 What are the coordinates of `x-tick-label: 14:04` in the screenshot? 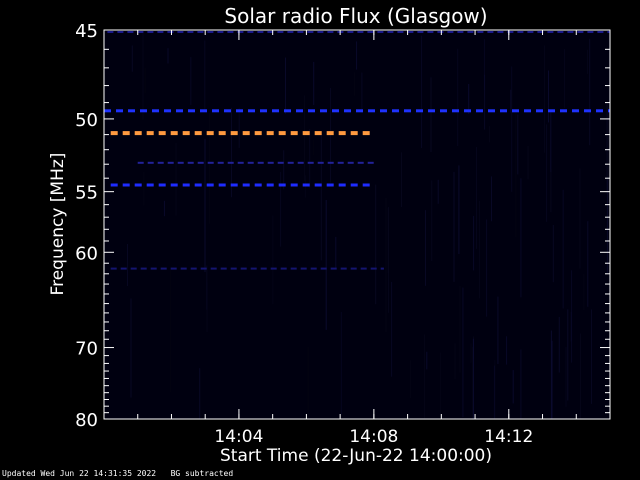 It's located at (238, 437).